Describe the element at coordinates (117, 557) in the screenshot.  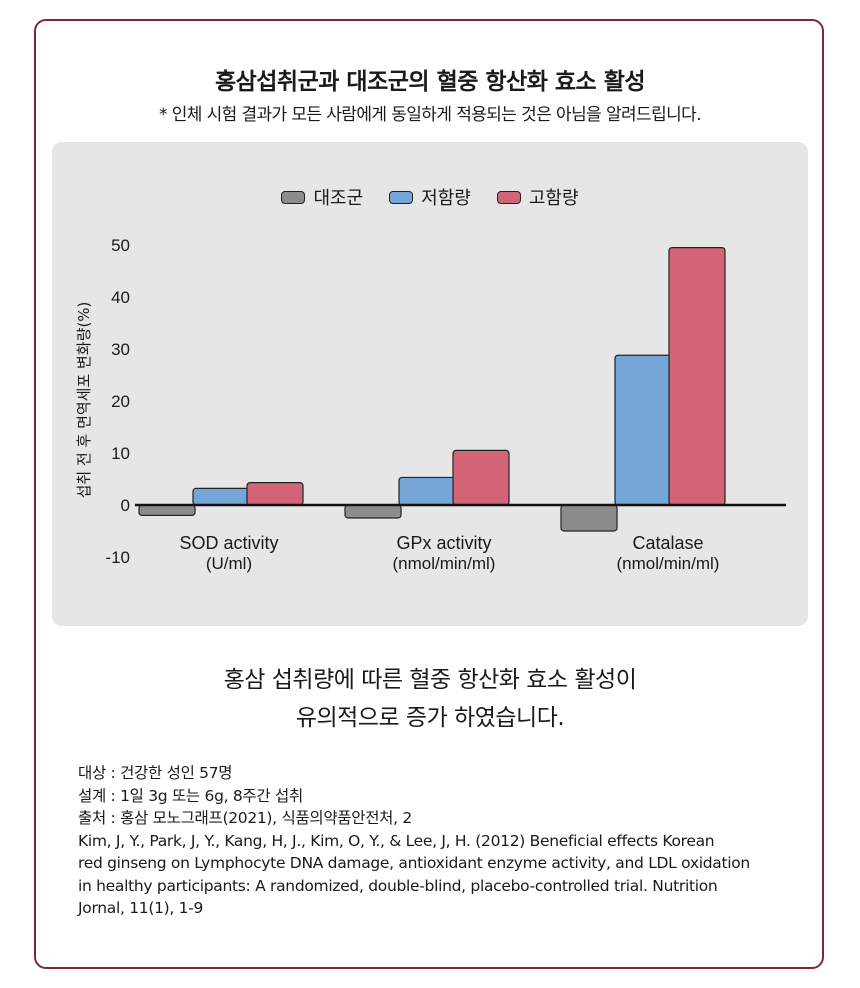
I see `y-tick-label: -10` at that location.